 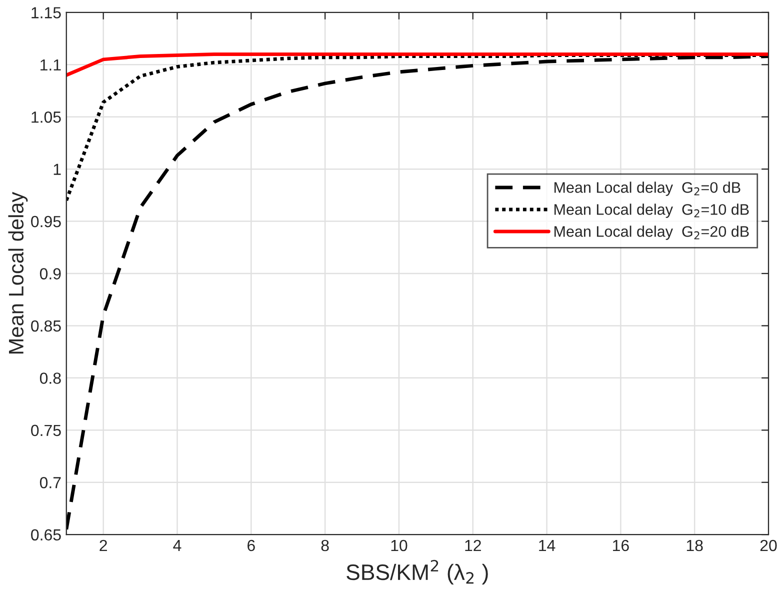 What do you see at coordinates (46, 535) in the screenshot?
I see `y-tick-label: 0.65` at bounding box center [46, 535].